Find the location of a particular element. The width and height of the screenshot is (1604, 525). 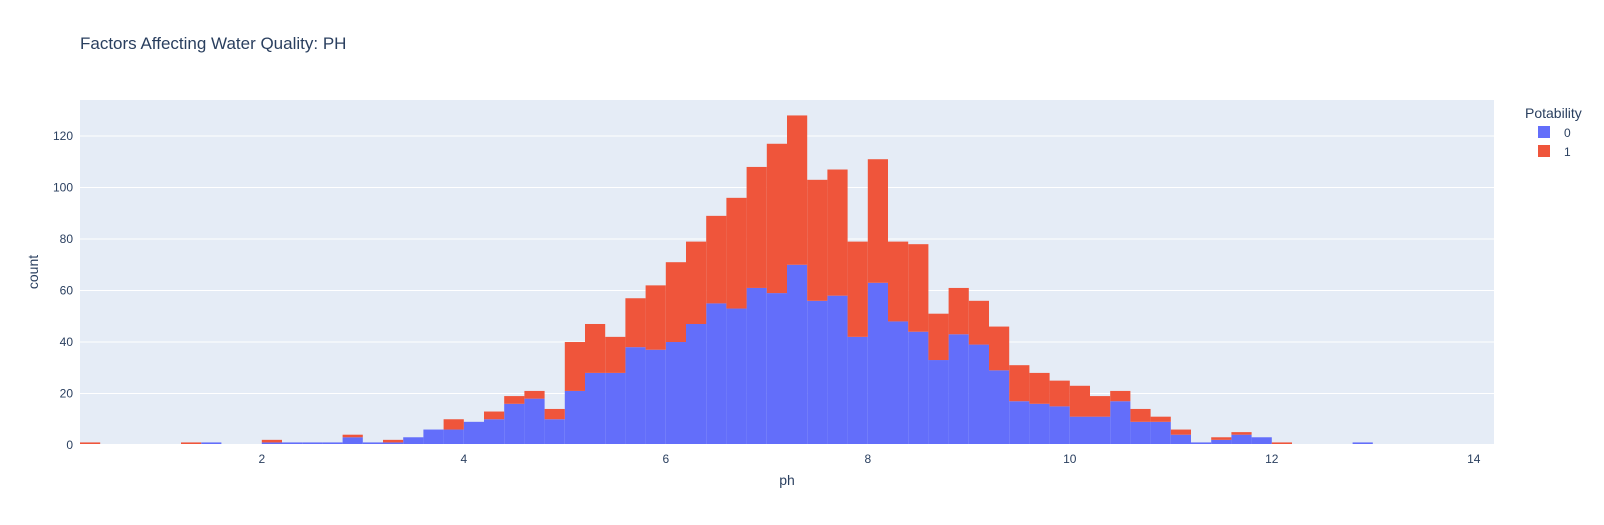

legend-item-1: 1 is located at coordinates (1554, 152).